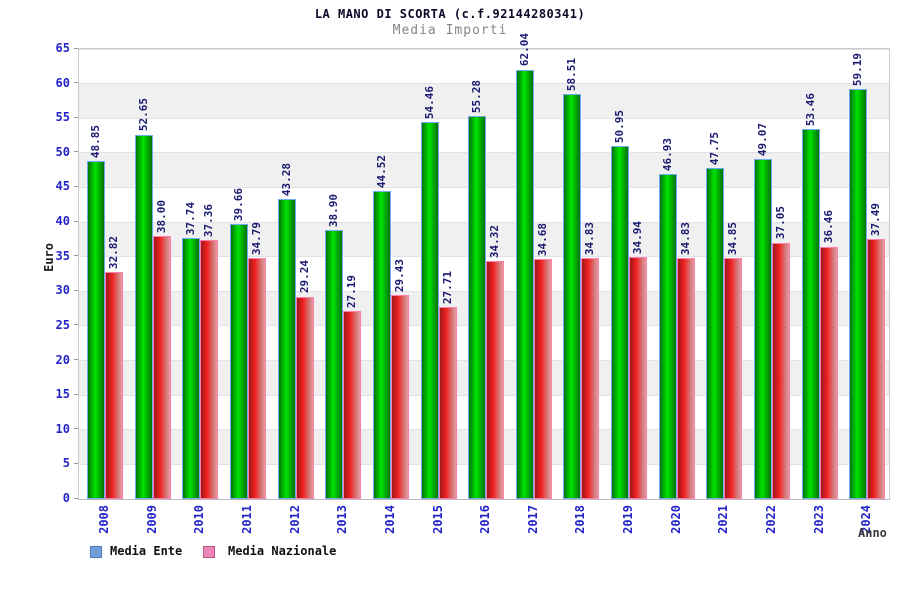 This screenshot has height=600, width=900. Describe the element at coordinates (209, 552) in the screenshot. I see `legend-swatch-media-nazionale` at that location.